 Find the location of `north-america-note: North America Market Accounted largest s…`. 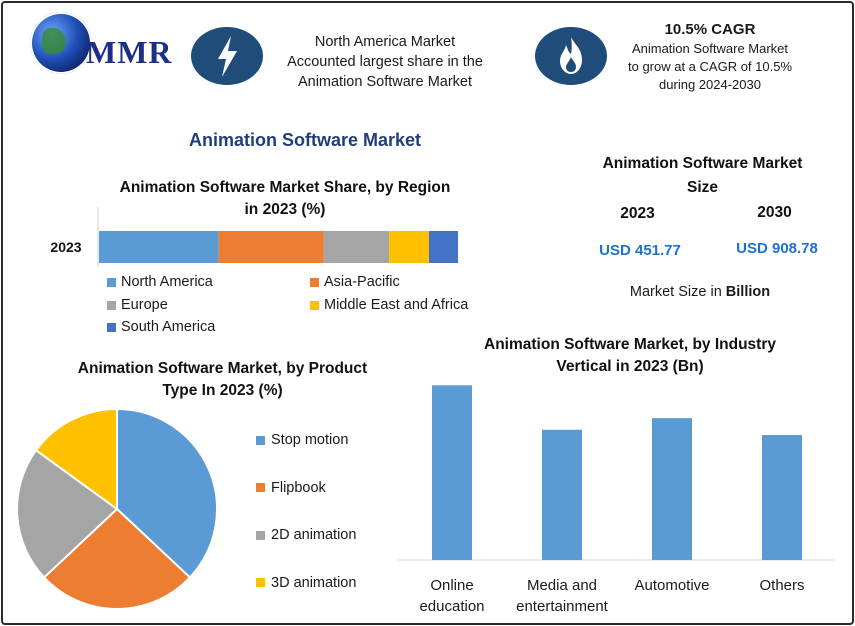

north-america-note: North America Market Accounted largest s… is located at coordinates (385, 62).